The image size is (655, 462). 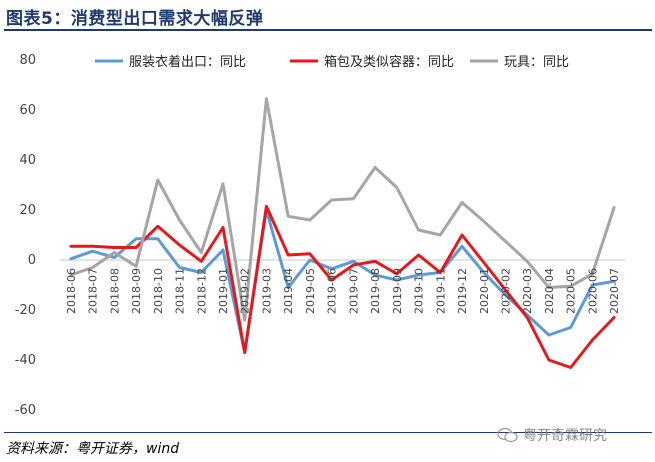 What do you see at coordinates (592, 291) in the screenshot?
I see `x-tick-label: 2020-06` at bounding box center [592, 291].